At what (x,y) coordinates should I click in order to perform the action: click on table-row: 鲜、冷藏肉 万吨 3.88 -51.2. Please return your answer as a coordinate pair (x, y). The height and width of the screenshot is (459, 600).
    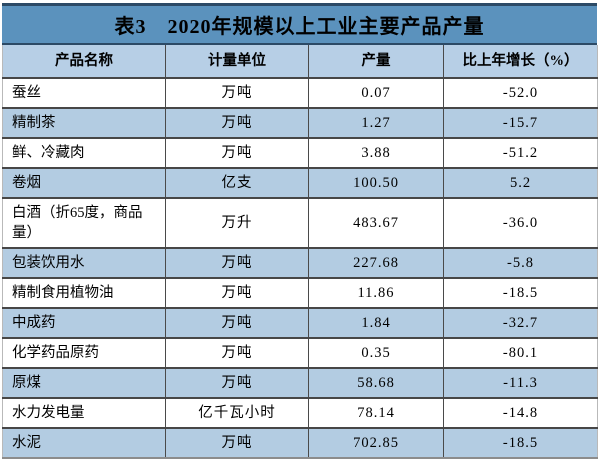
    Looking at the image, I should click on (300, 153).